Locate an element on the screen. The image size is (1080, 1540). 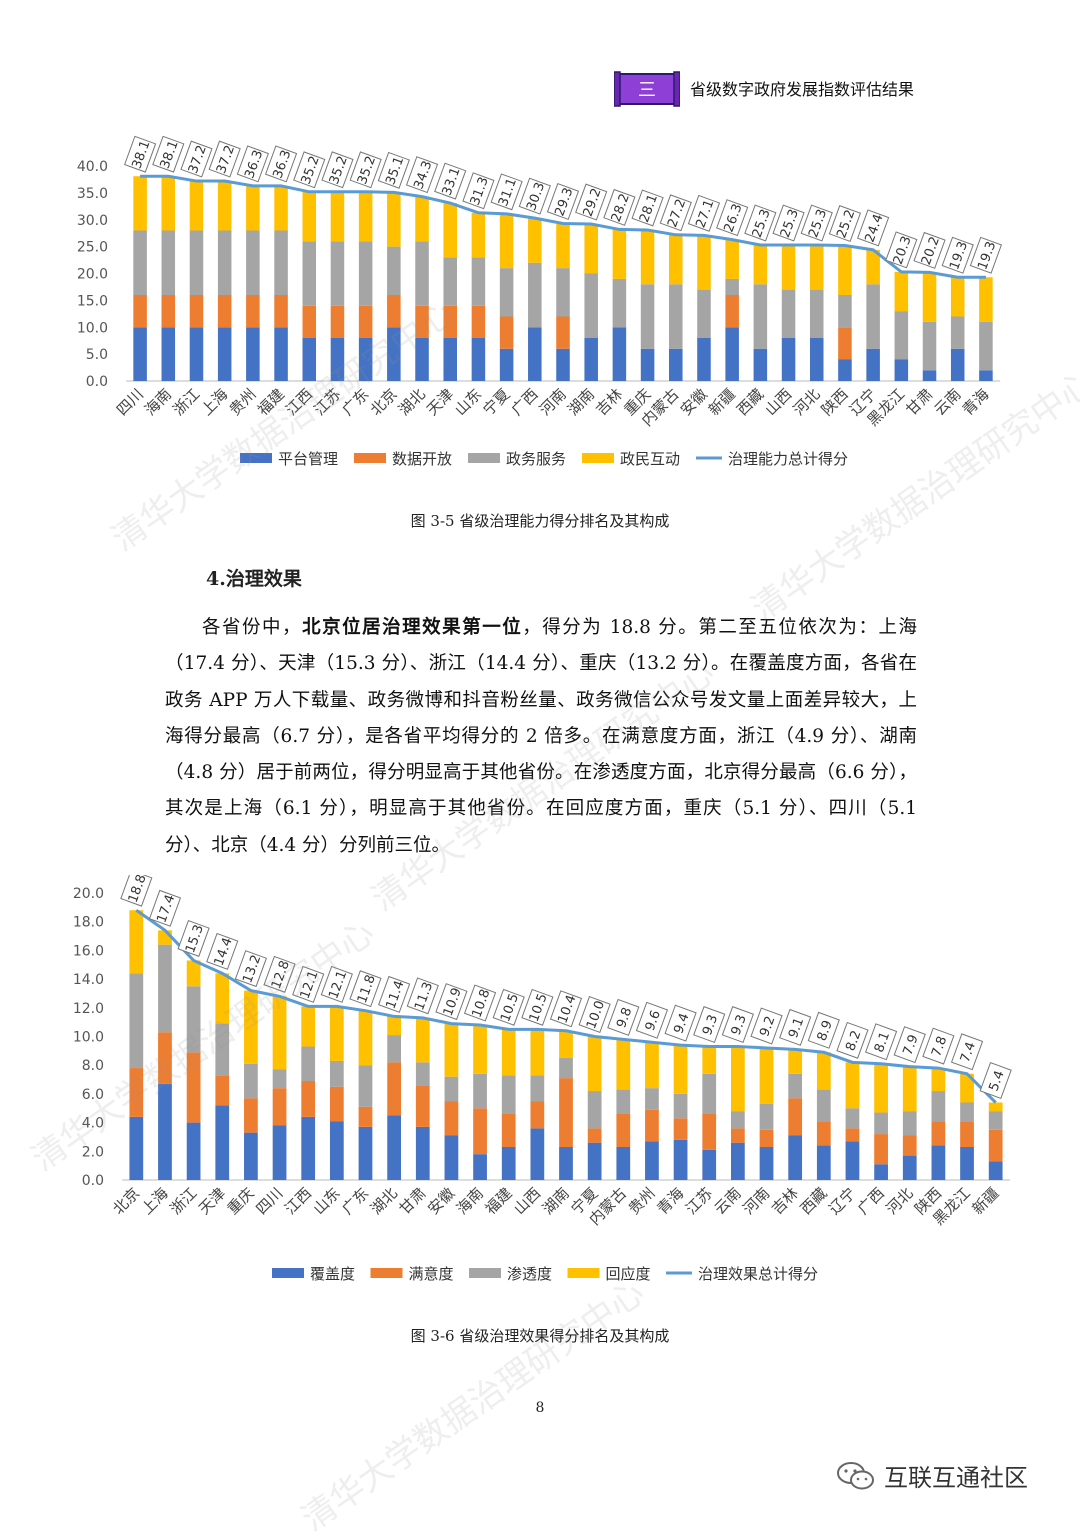
data-label-text: 8.9 is located at coordinates (825, 1031).